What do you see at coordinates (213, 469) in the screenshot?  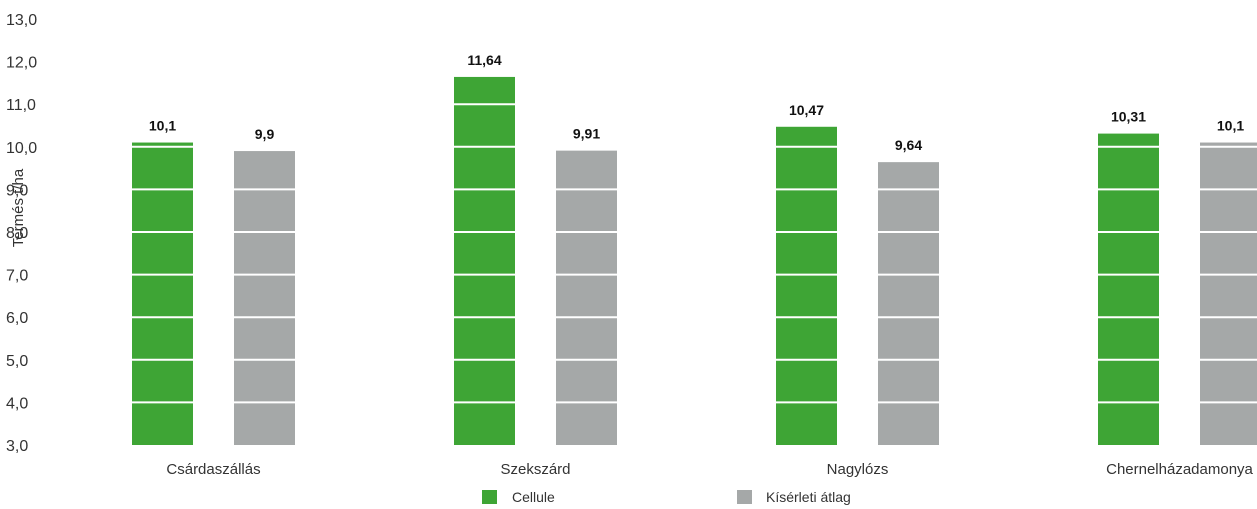 I see `category-label: Csárdaszállás` at bounding box center [213, 469].